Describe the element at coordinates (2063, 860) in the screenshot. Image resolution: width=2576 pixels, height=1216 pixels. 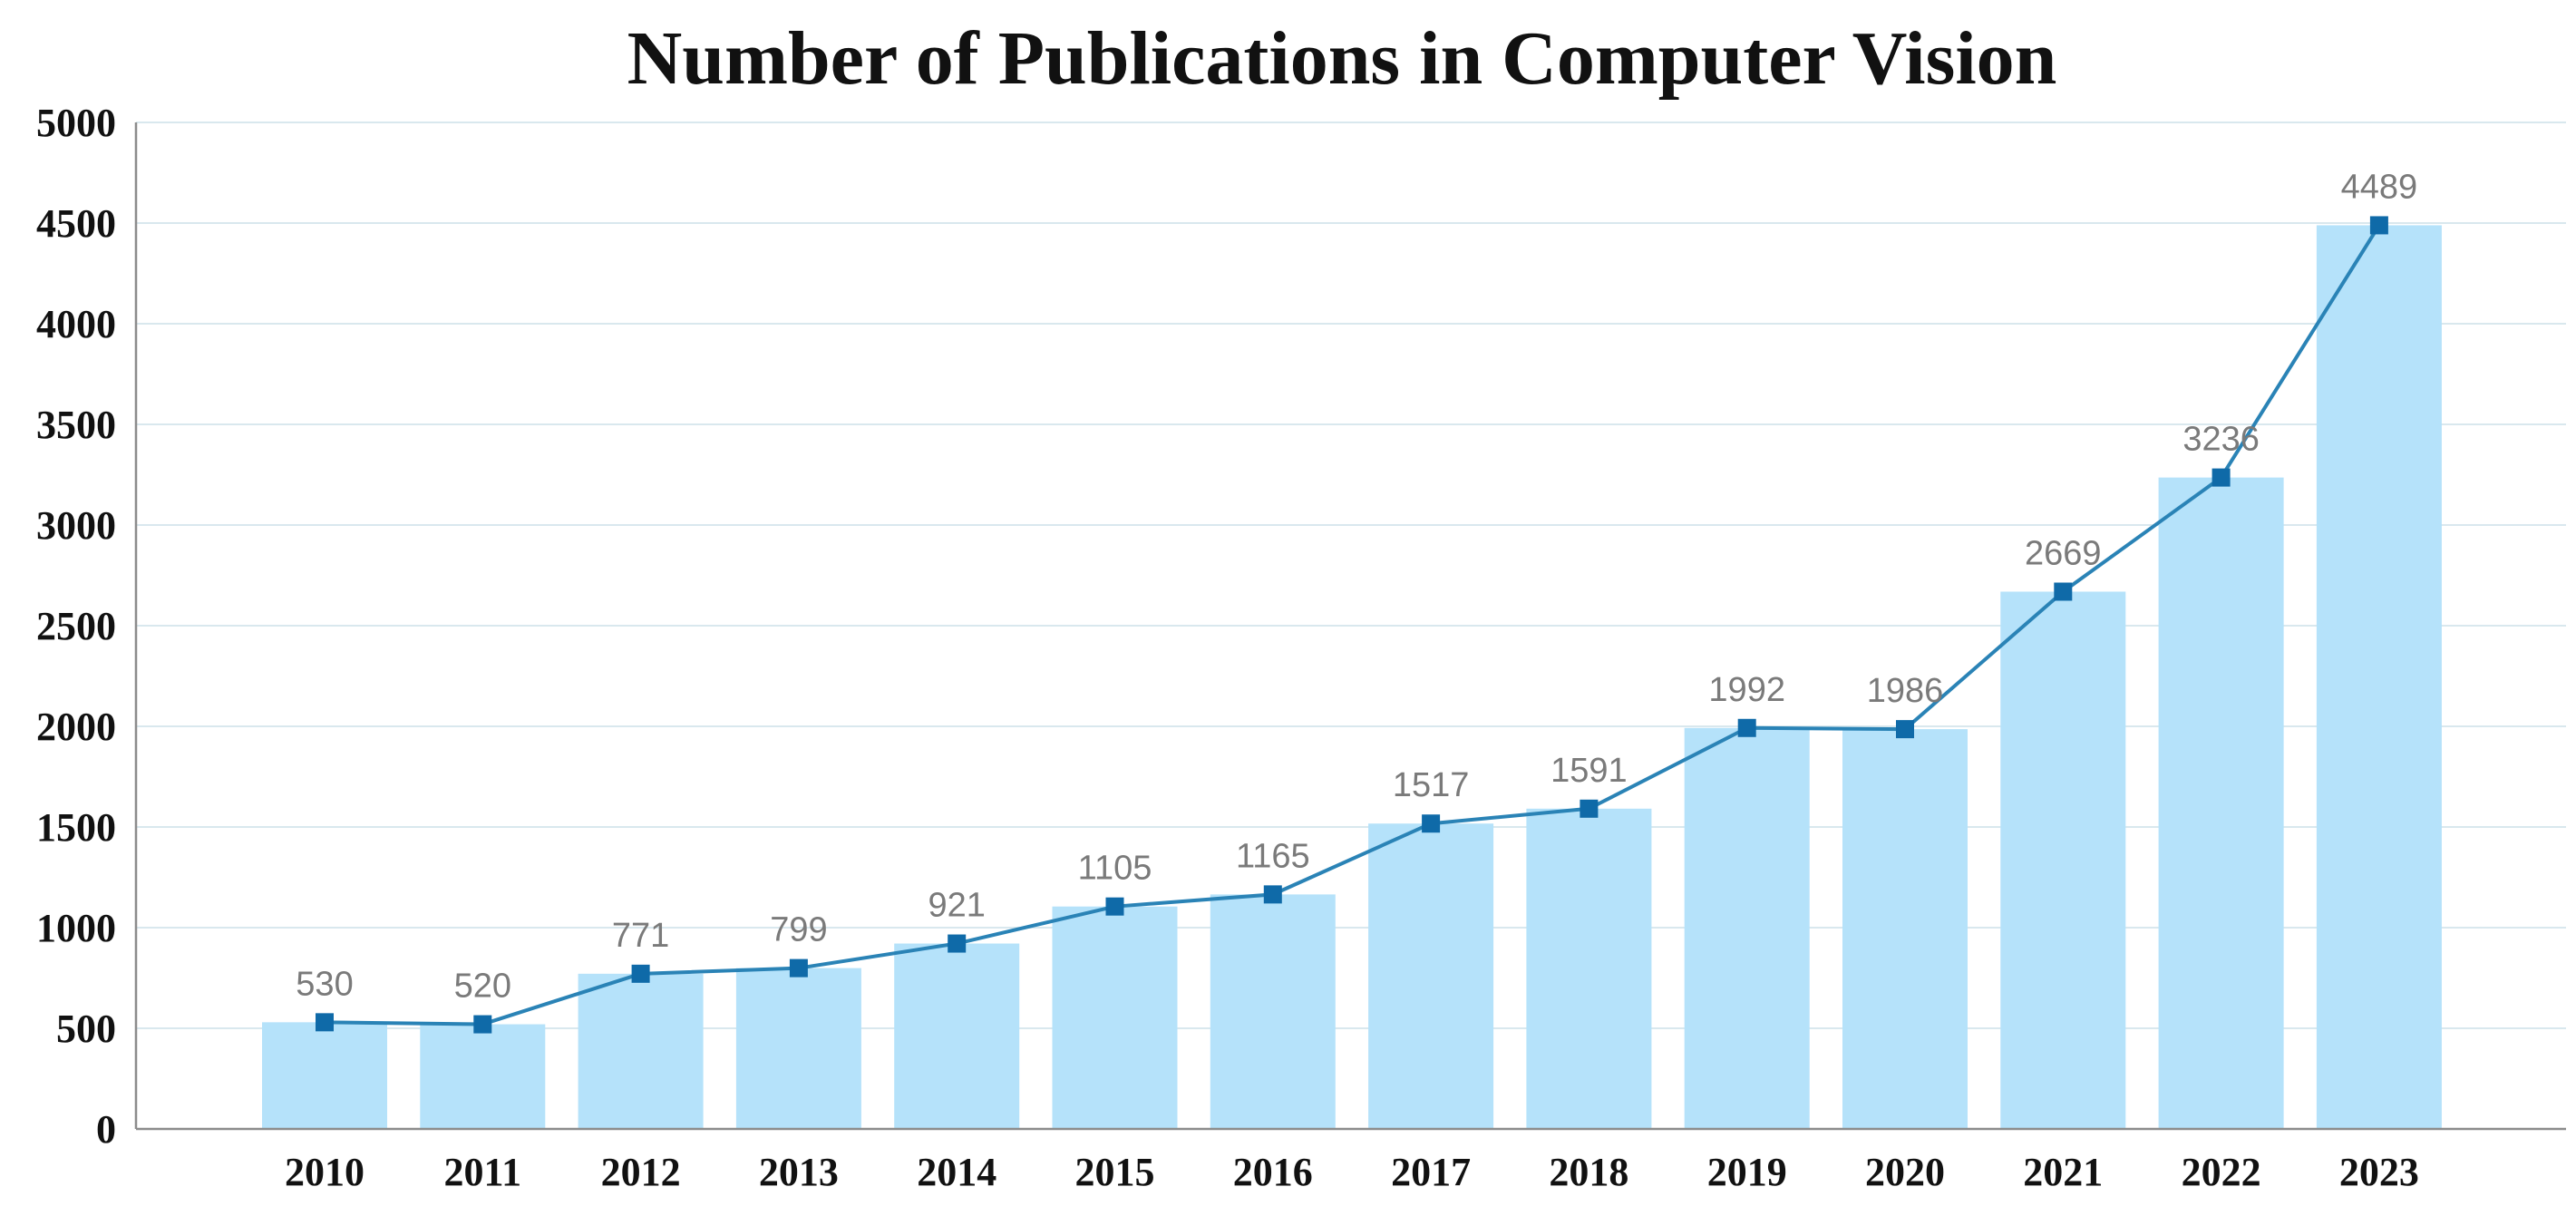
I see `bar-2021` at that location.